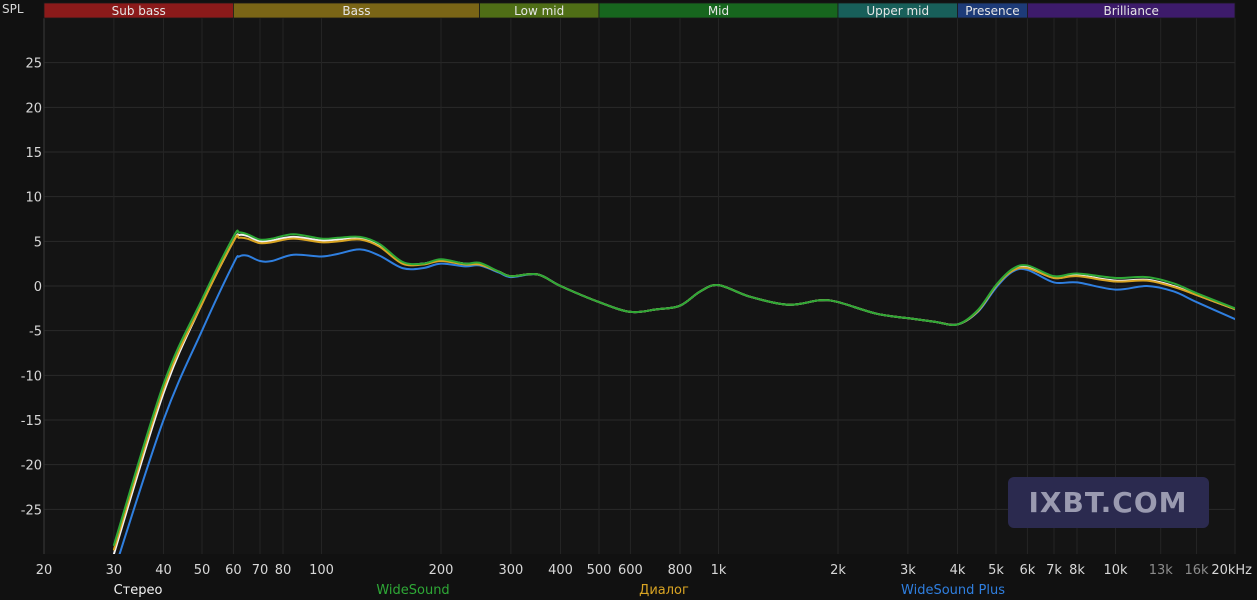  What do you see at coordinates (356, 11) in the screenshot?
I see `band-label: Bass` at bounding box center [356, 11].